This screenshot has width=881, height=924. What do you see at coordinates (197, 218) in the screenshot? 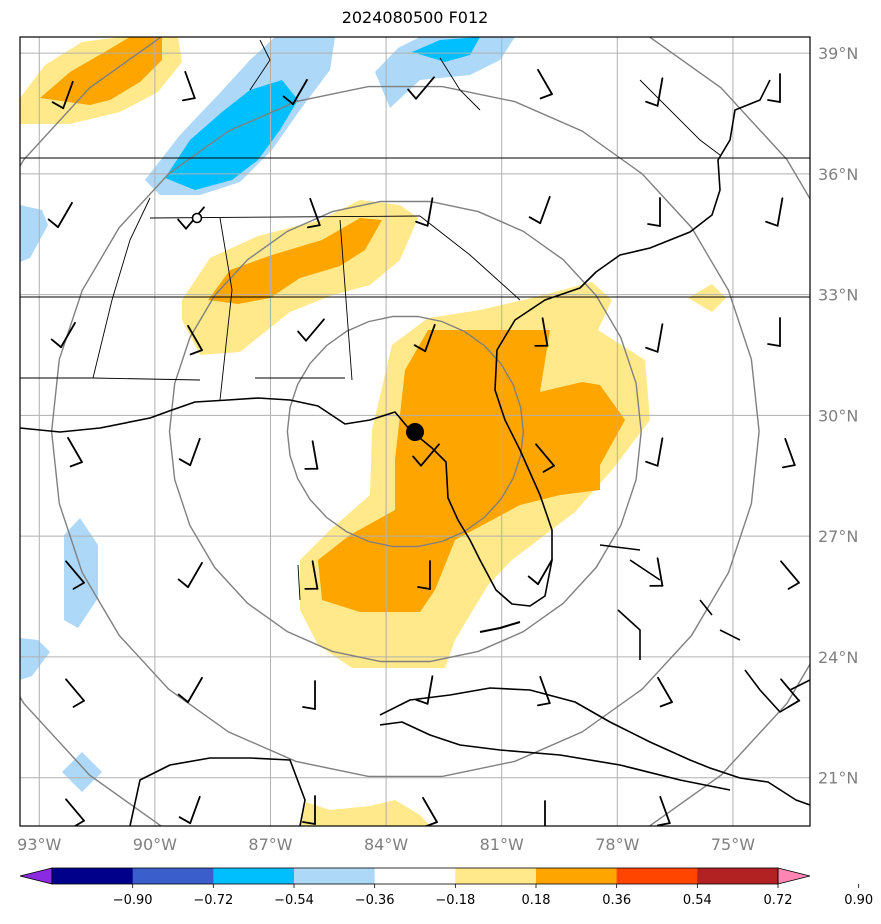
I see `secondary-marker` at bounding box center [197, 218].